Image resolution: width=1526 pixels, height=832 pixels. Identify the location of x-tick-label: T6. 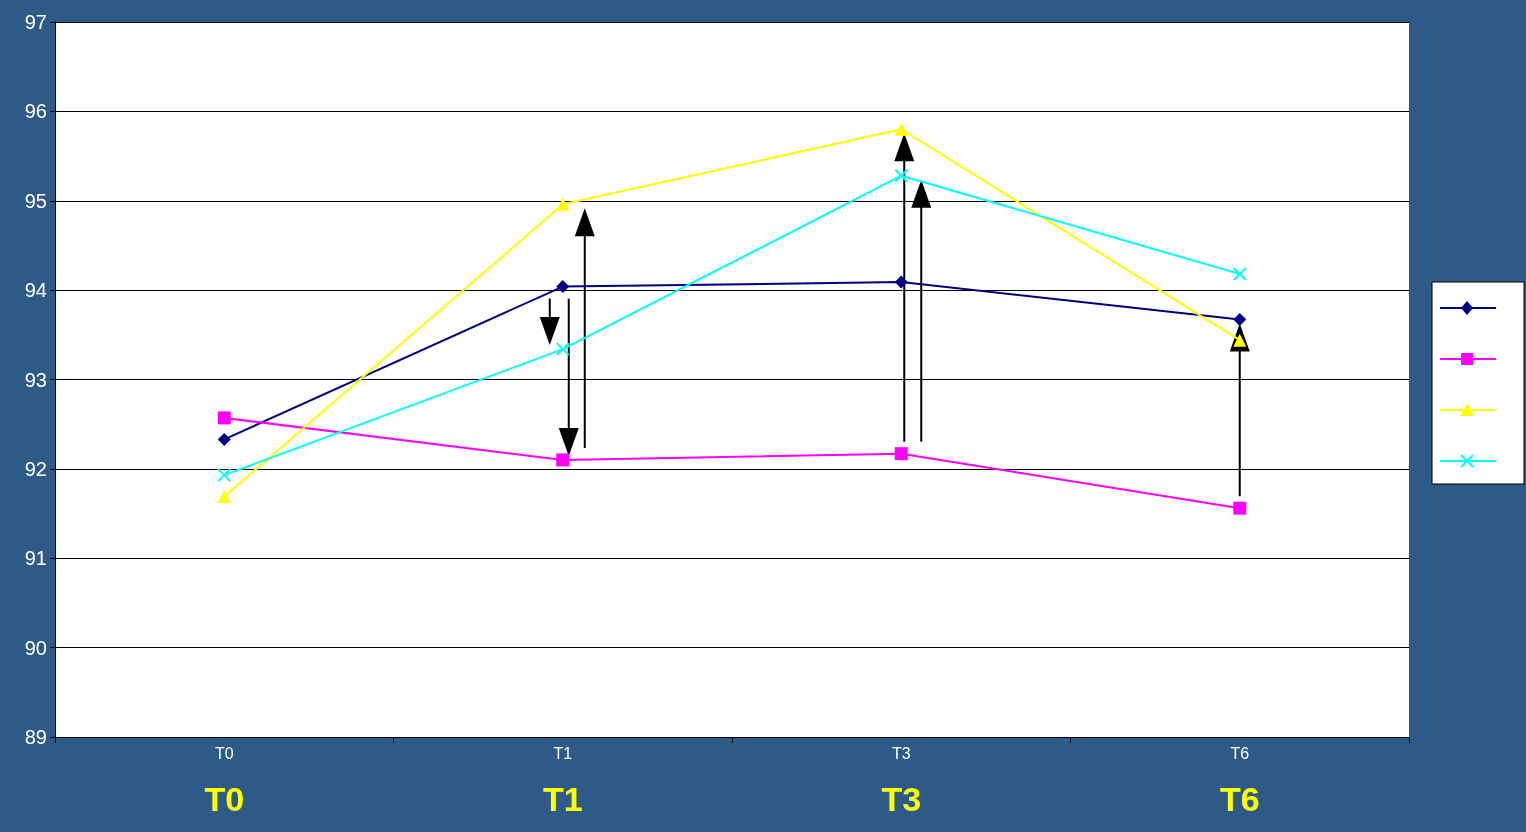
(1240, 753).